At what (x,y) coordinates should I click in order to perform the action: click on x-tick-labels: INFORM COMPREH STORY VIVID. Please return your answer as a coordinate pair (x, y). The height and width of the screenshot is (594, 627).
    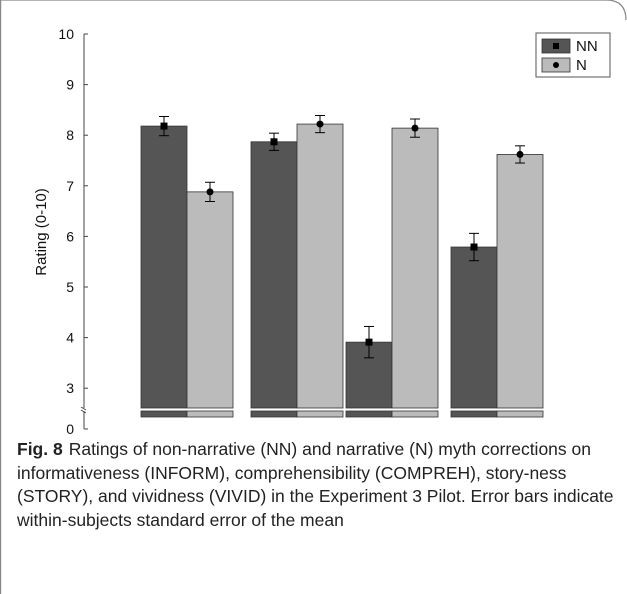
    Looking at the image, I should click on (337, 439).